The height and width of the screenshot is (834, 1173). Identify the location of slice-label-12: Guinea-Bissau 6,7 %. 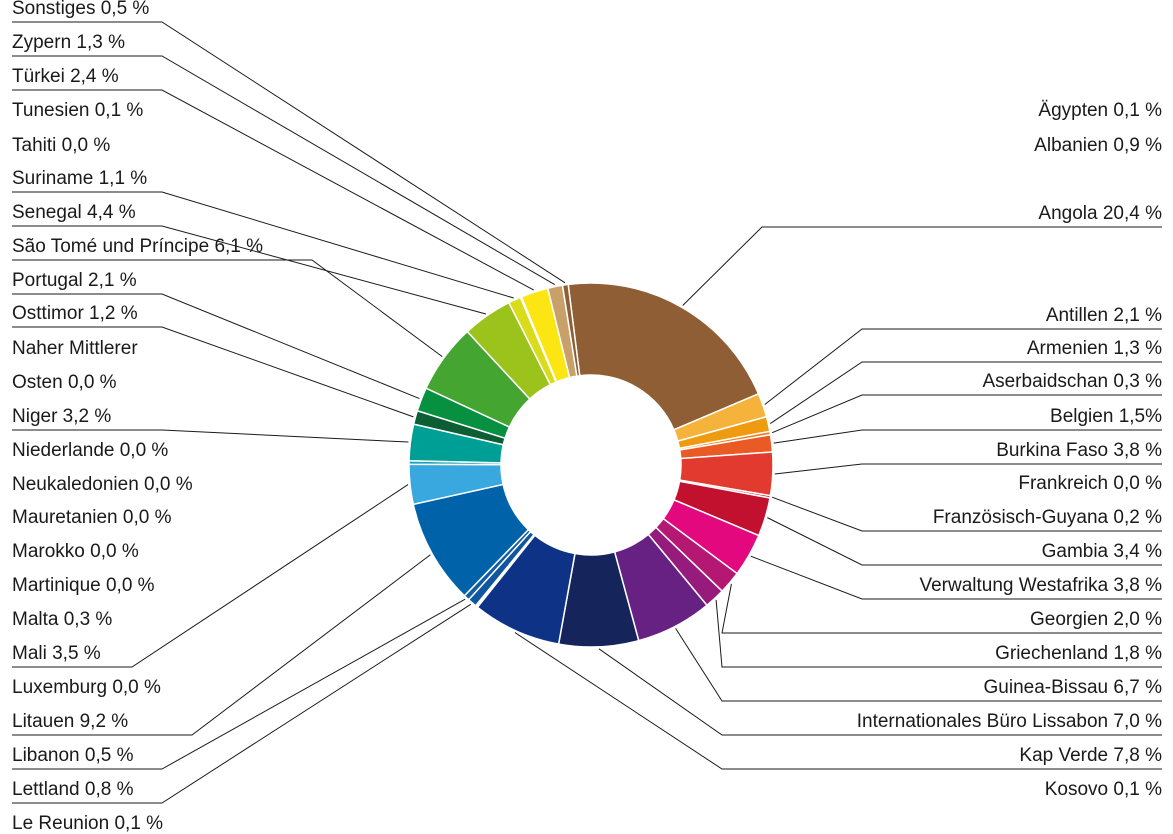
(1073, 687).